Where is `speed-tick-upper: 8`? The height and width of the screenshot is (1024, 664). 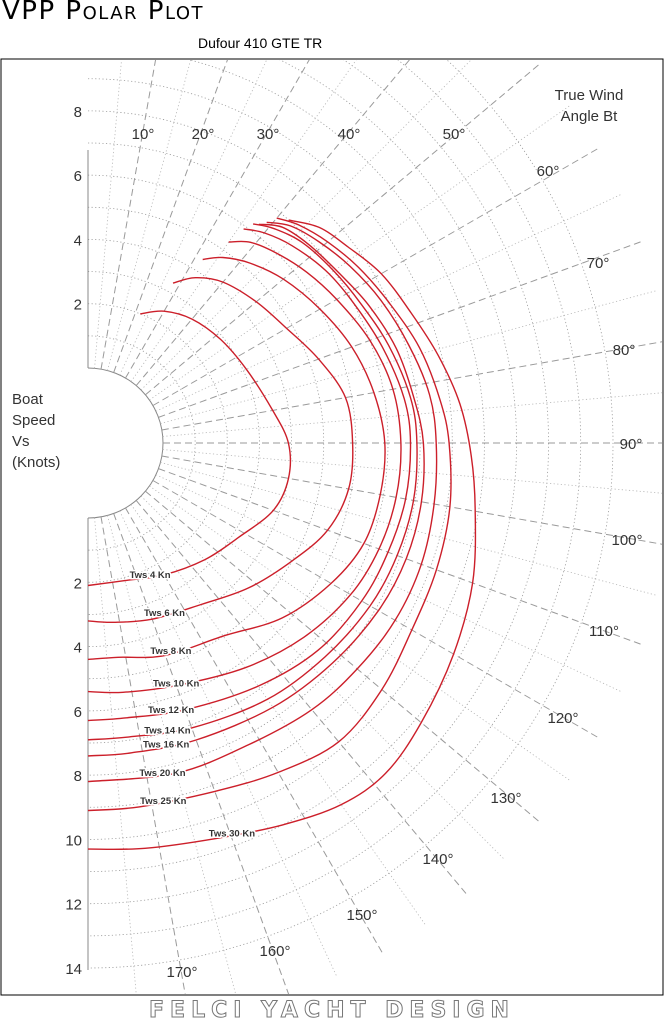
speed-tick-upper: 8 is located at coordinates (78, 112).